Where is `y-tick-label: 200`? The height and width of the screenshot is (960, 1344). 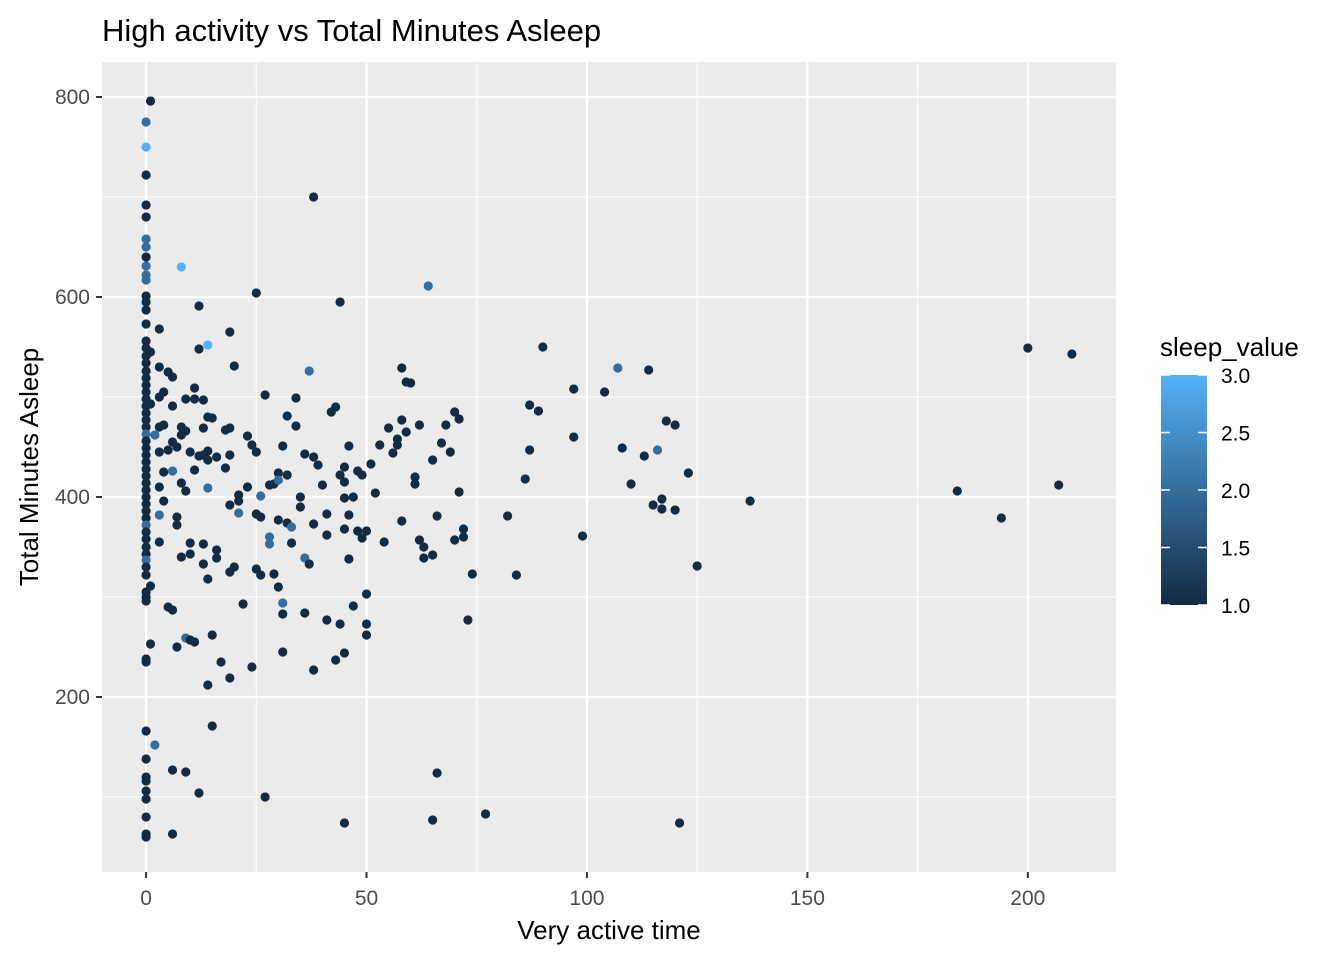
y-tick-label: 200 is located at coordinates (72, 697).